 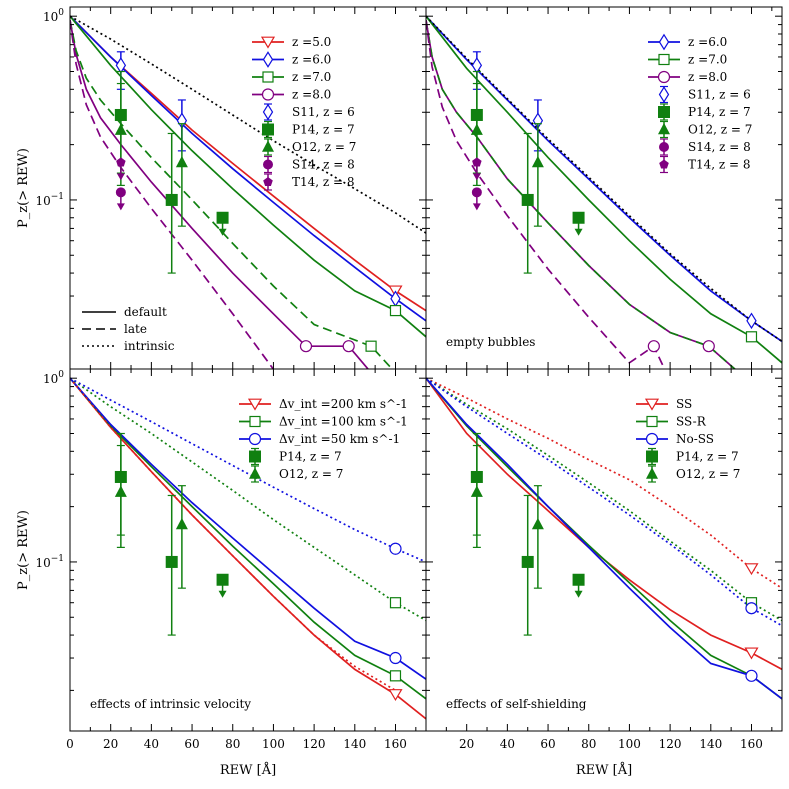 I want to click on legend-label: S11, z = 6, so click(x=719, y=95).